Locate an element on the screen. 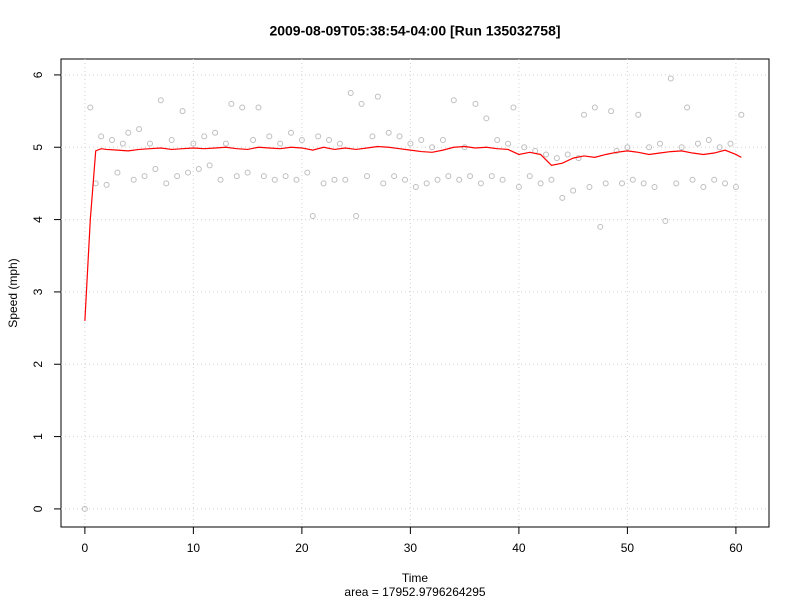  x-tick-label: 50 is located at coordinates (628, 548).